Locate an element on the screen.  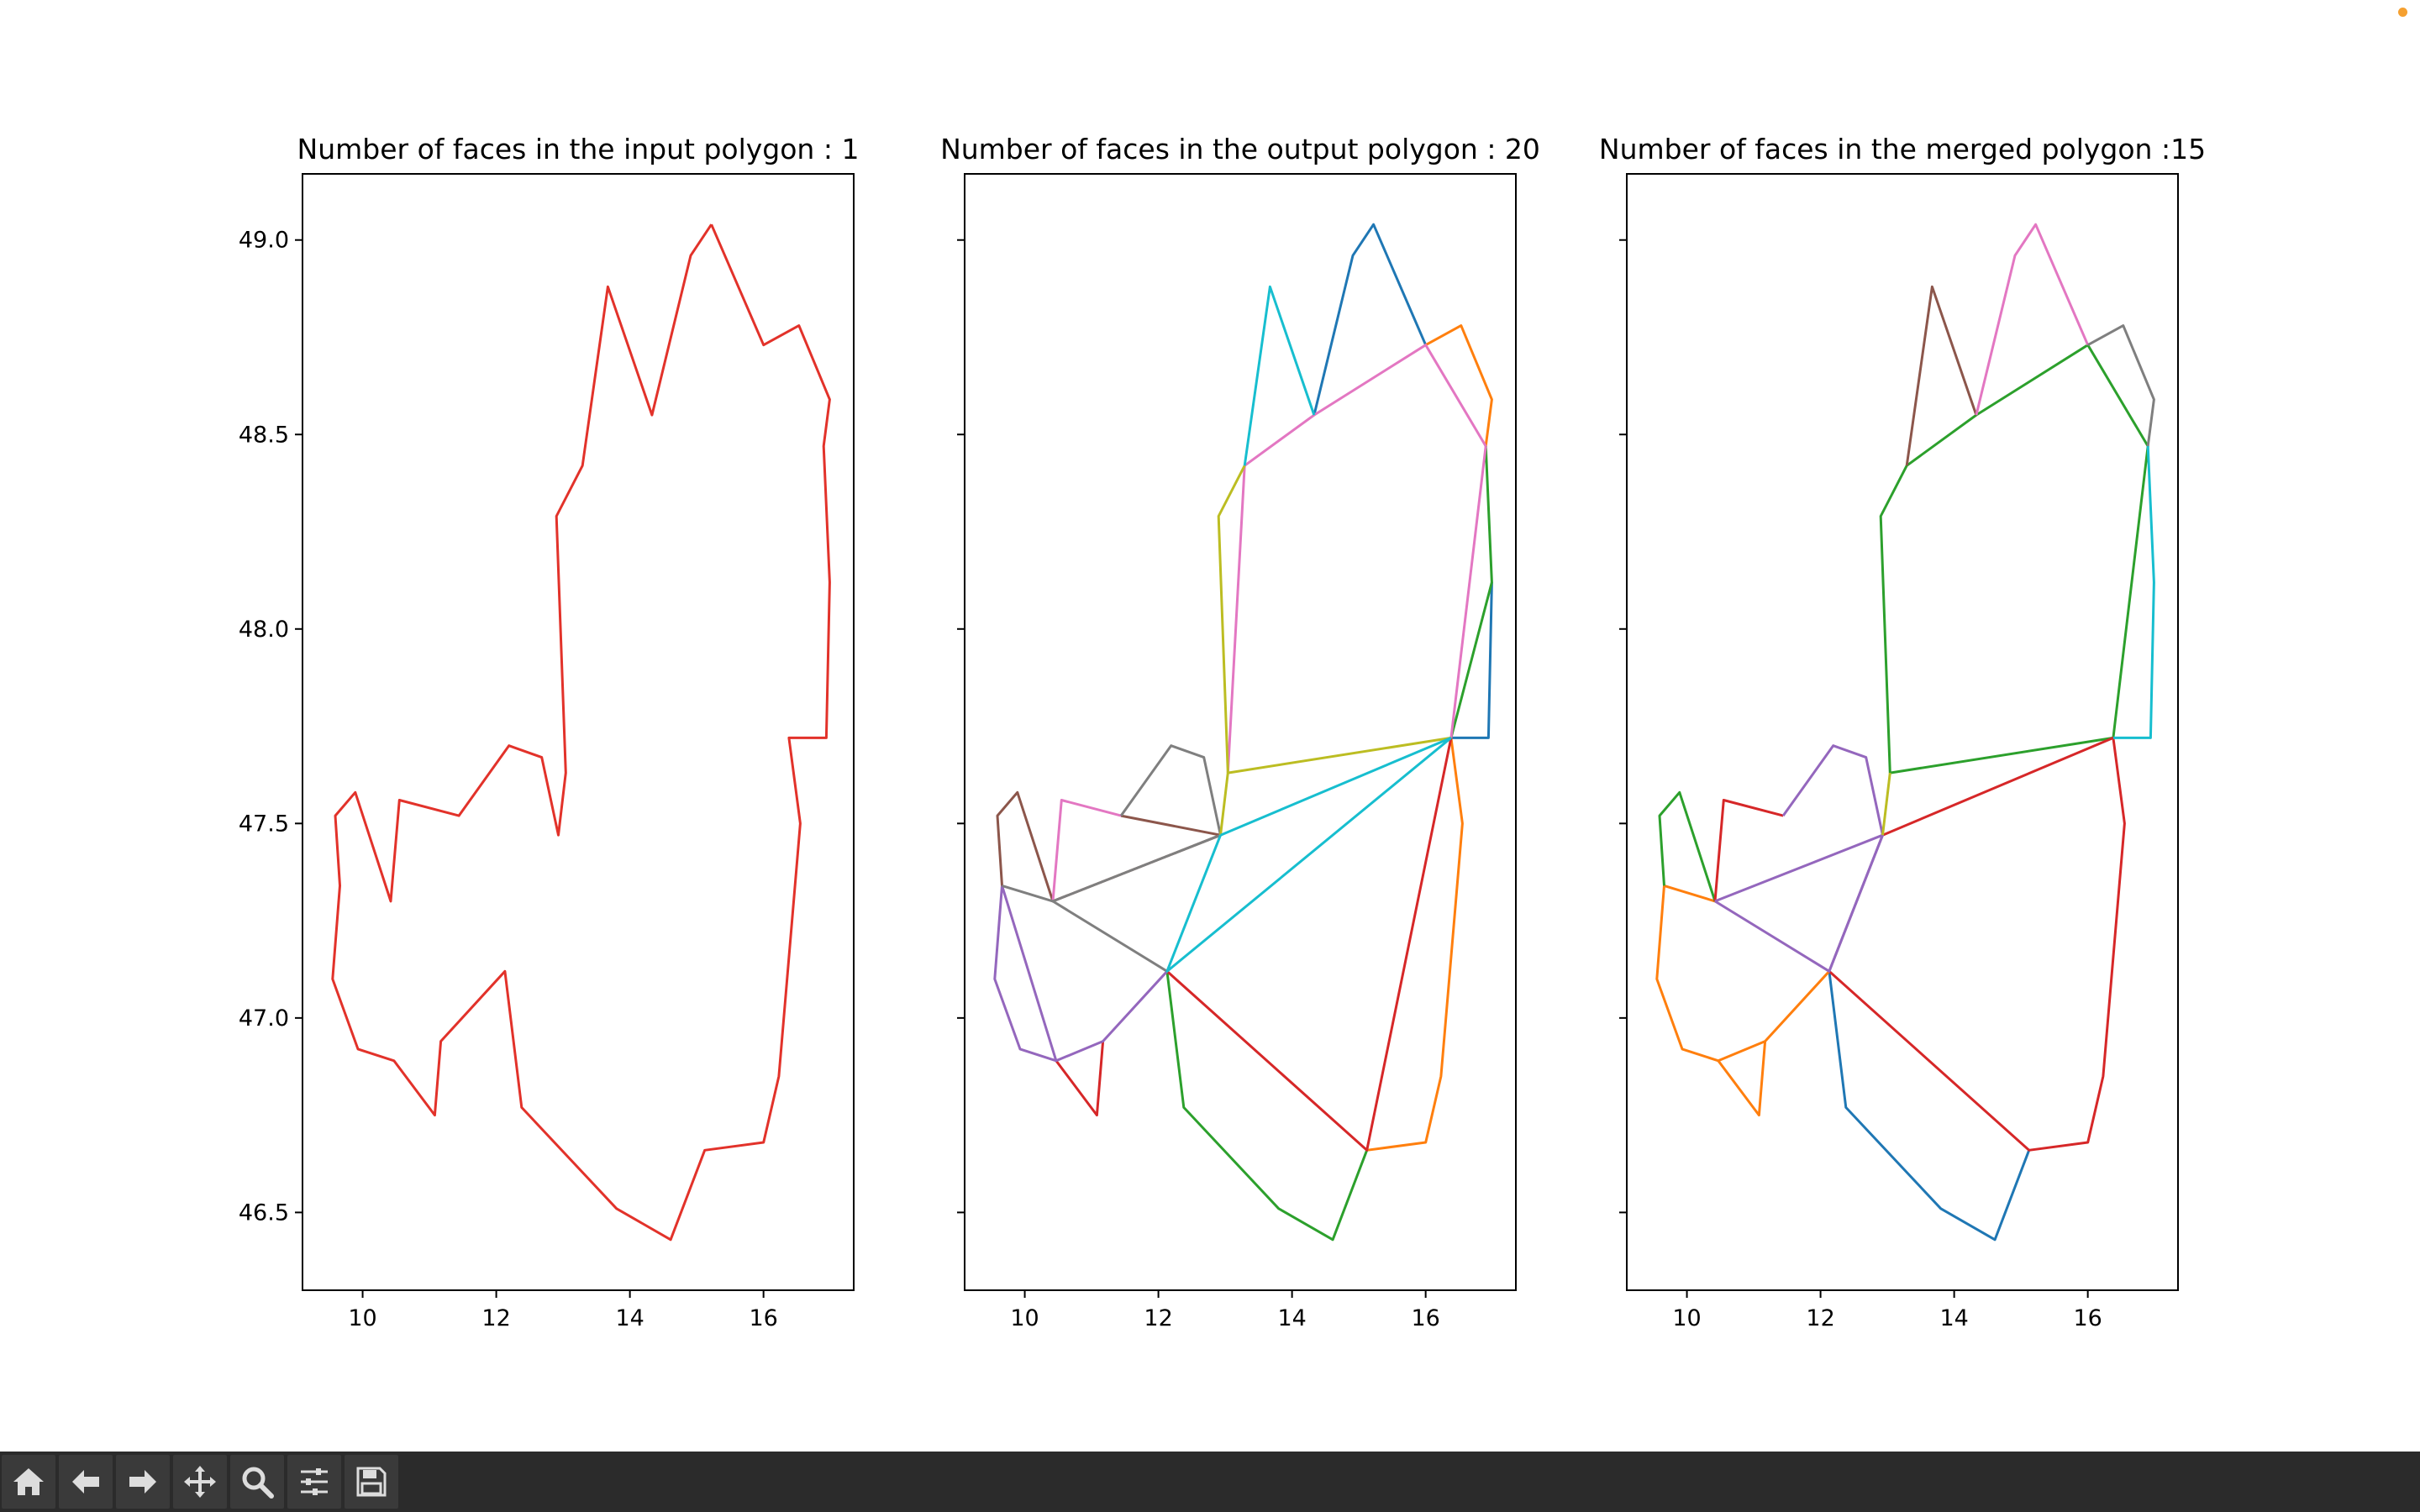
zoom-icon is located at coordinates (258, 1483).